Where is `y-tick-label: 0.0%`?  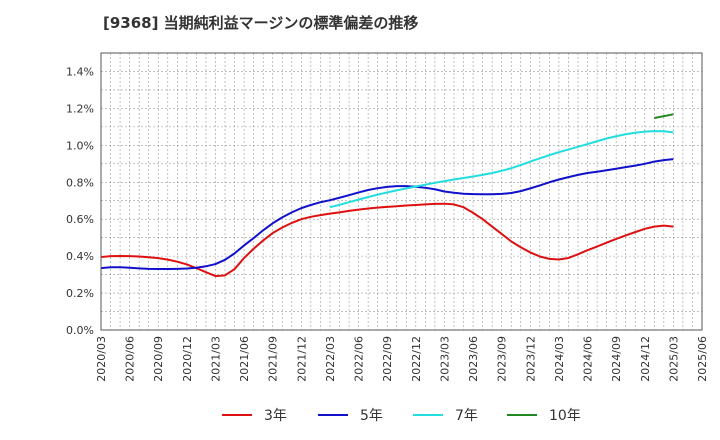 y-tick-label: 0.0% is located at coordinates (80, 330).